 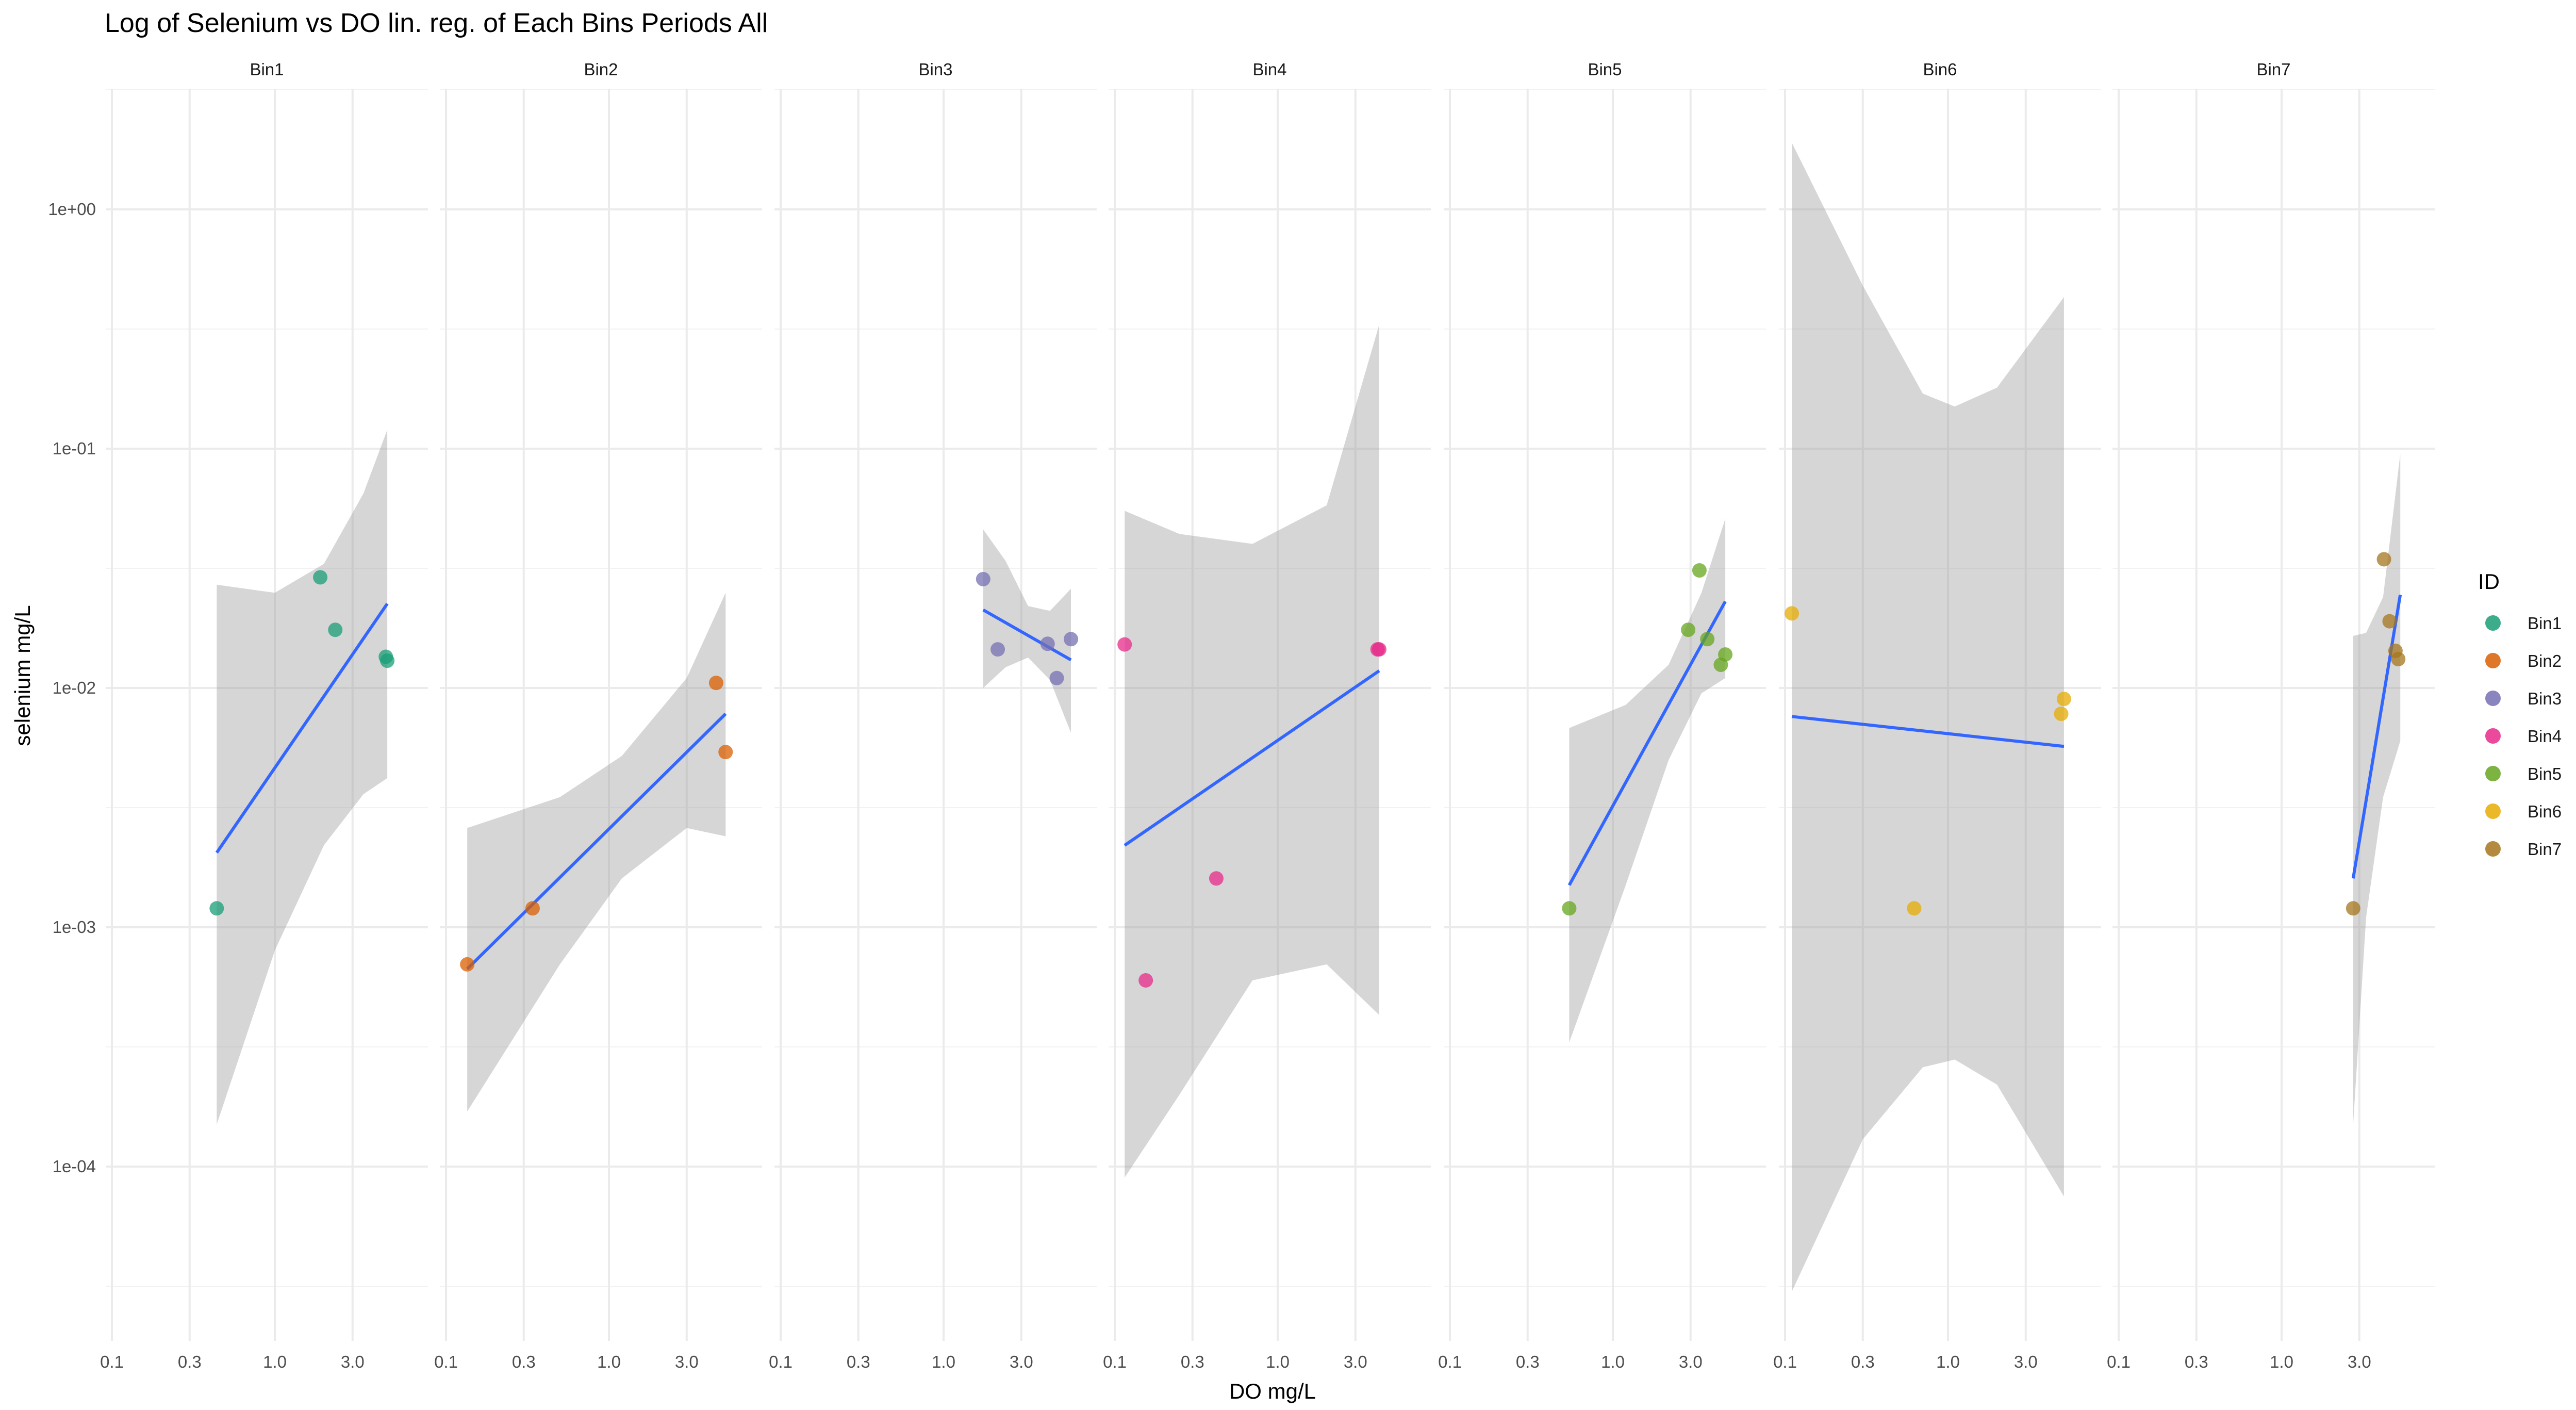 I want to click on facet-bin3: Bin3 0.1 0.3 1.0 3.0, so click(x=933, y=716).